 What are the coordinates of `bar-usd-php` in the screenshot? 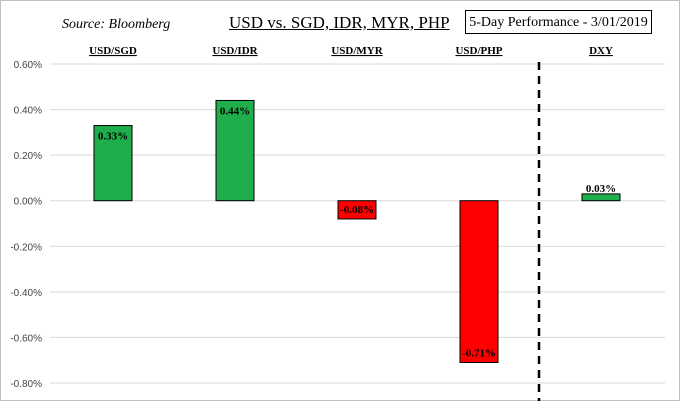 It's located at (479, 281).